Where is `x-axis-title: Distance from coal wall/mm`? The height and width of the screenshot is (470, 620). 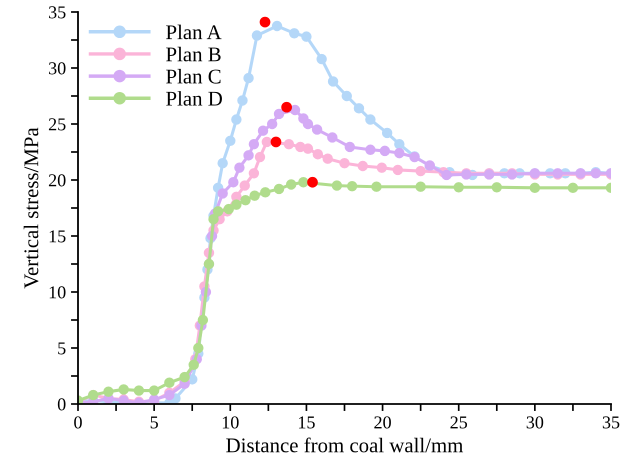
x-axis-title: Distance from coal wall/mm is located at coordinates (345, 445).